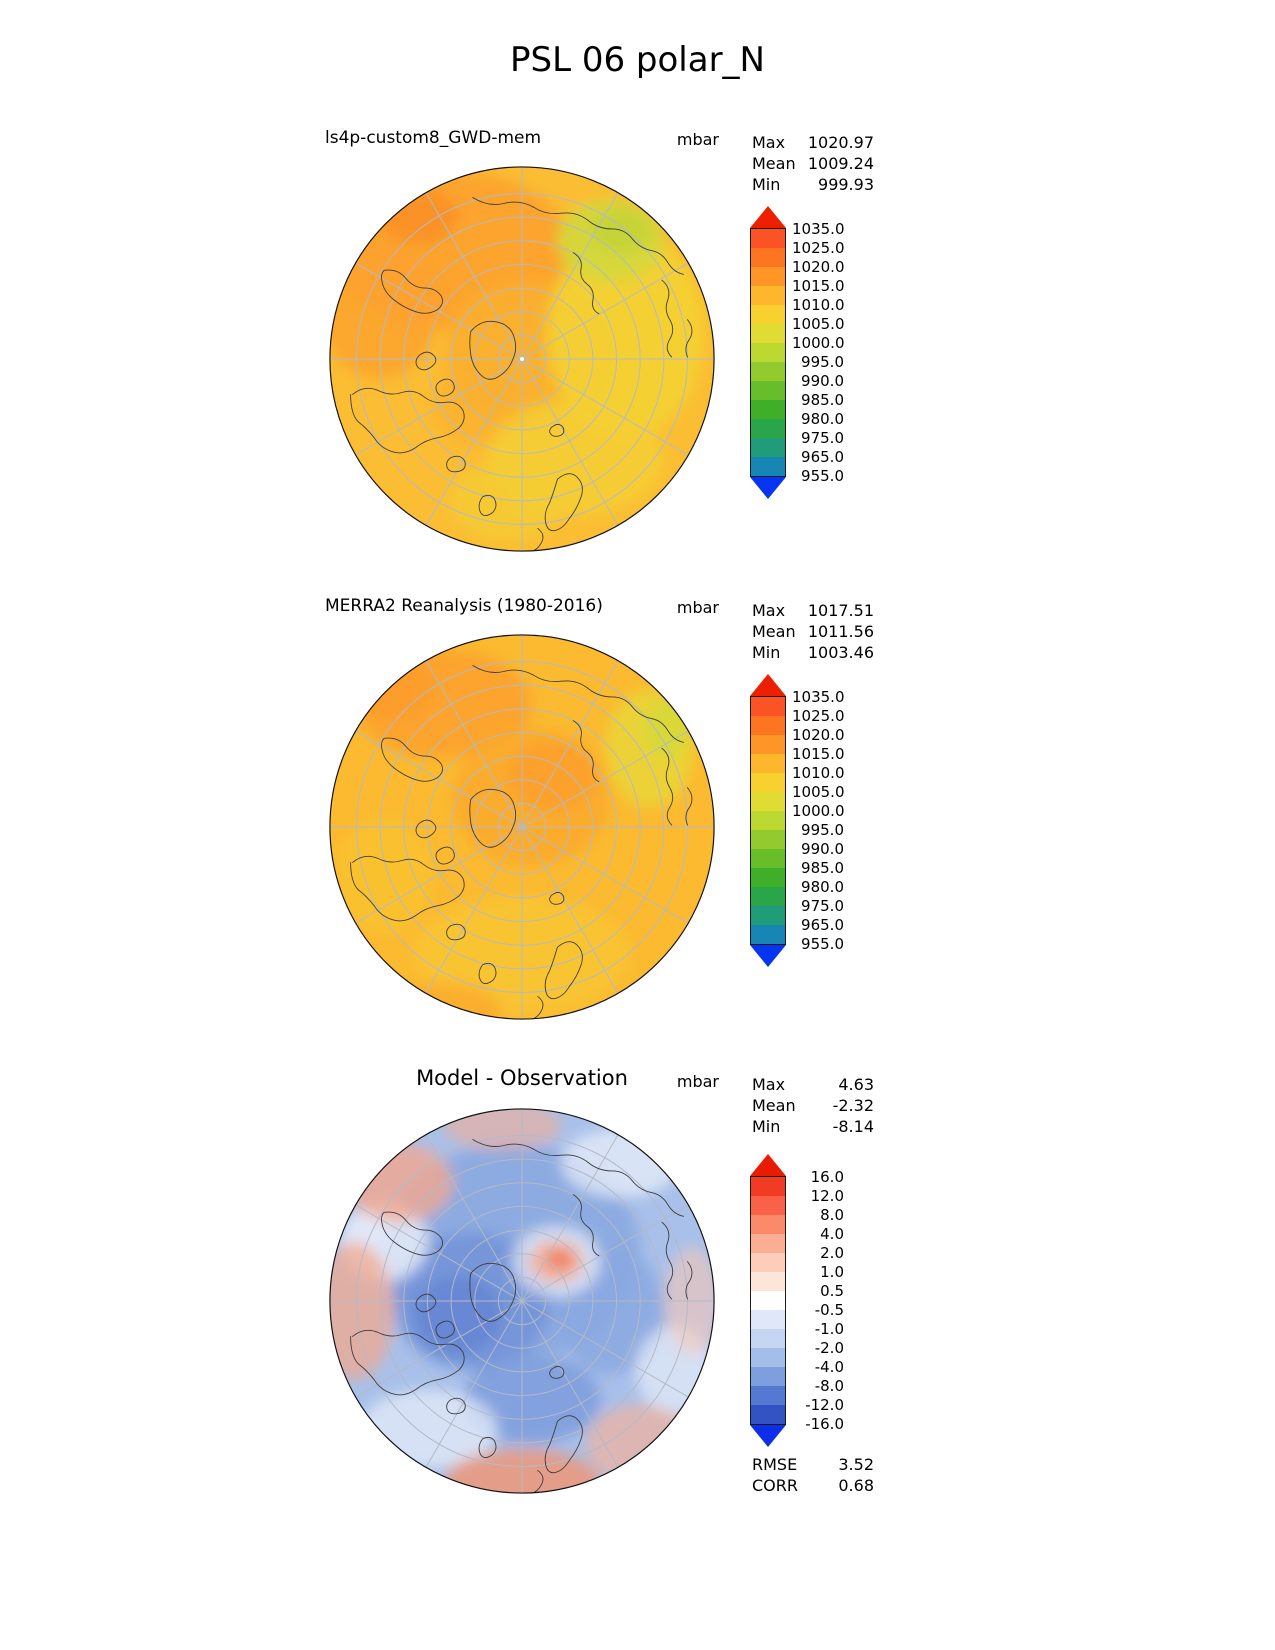 Image resolution: width=1275 pixels, height=1650 pixels. Describe the element at coordinates (822, 906) in the screenshot. I see `colorbar-tick-label: 975.0` at that location.